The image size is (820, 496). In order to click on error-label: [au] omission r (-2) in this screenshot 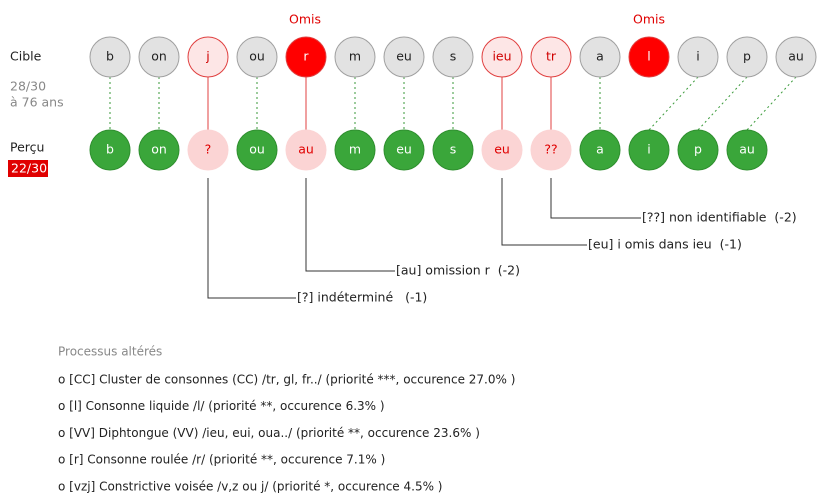, I will do `click(458, 270)`.